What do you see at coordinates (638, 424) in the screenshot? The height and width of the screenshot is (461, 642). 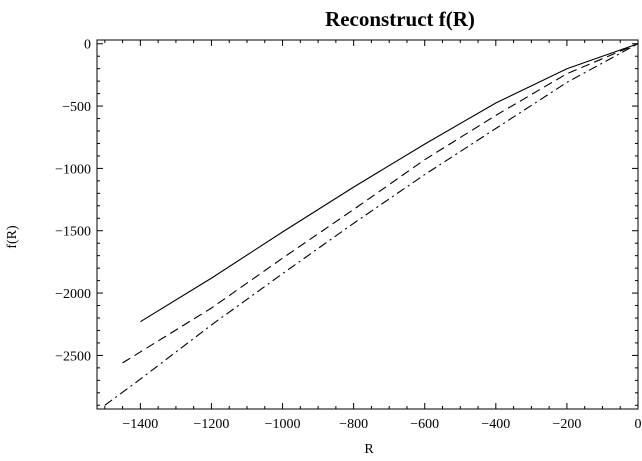 I see `x-tick-label: 0` at bounding box center [638, 424].